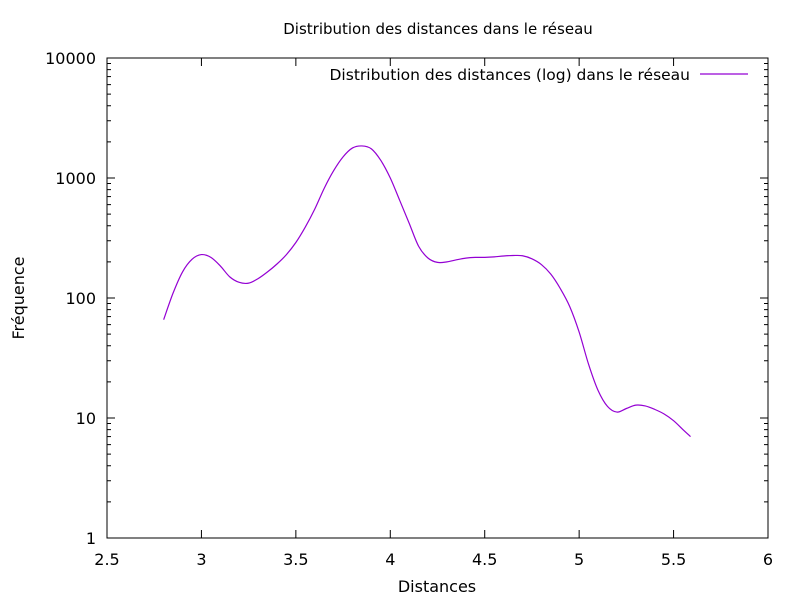 The width and height of the screenshot is (800, 600). Describe the element at coordinates (91, 538) in the screenshot. I see `y-tick-label: 1` at that location.